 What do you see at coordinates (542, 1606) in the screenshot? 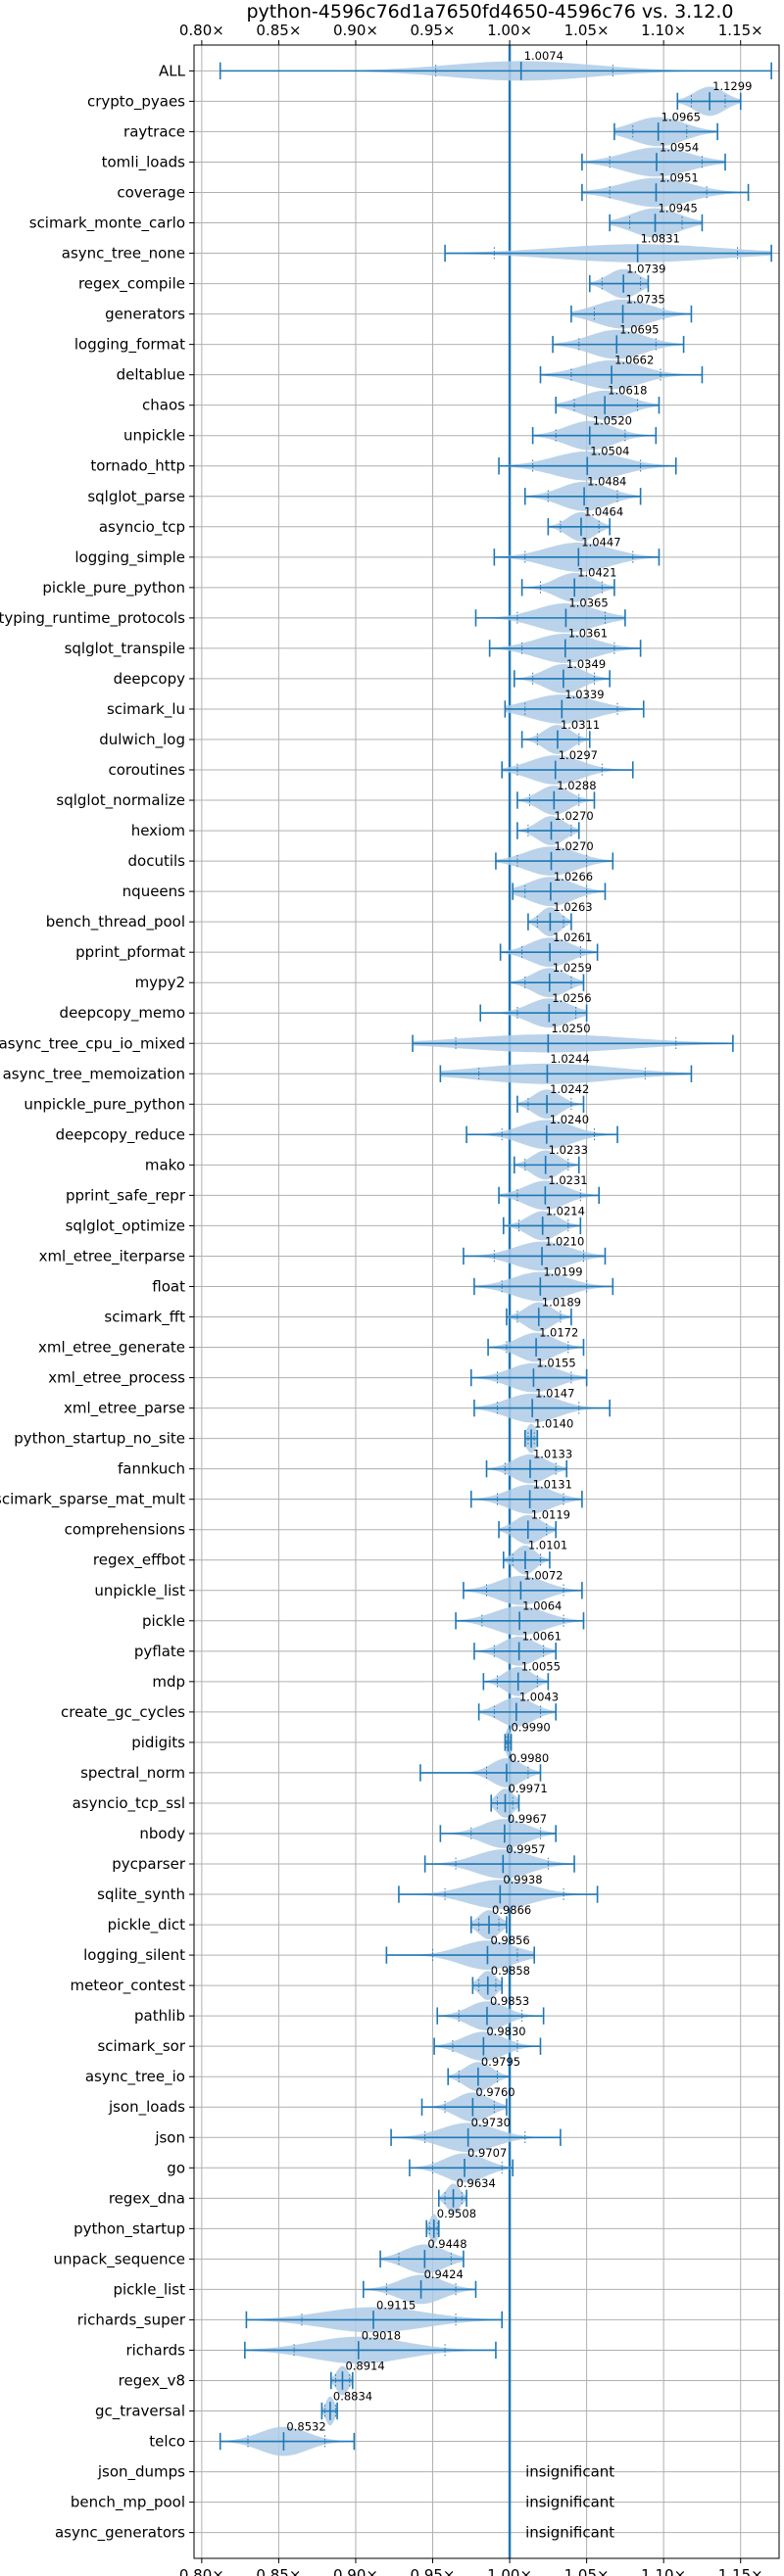
I see `mean-value-label: 1.0064` at bounding box center [542, 1606].